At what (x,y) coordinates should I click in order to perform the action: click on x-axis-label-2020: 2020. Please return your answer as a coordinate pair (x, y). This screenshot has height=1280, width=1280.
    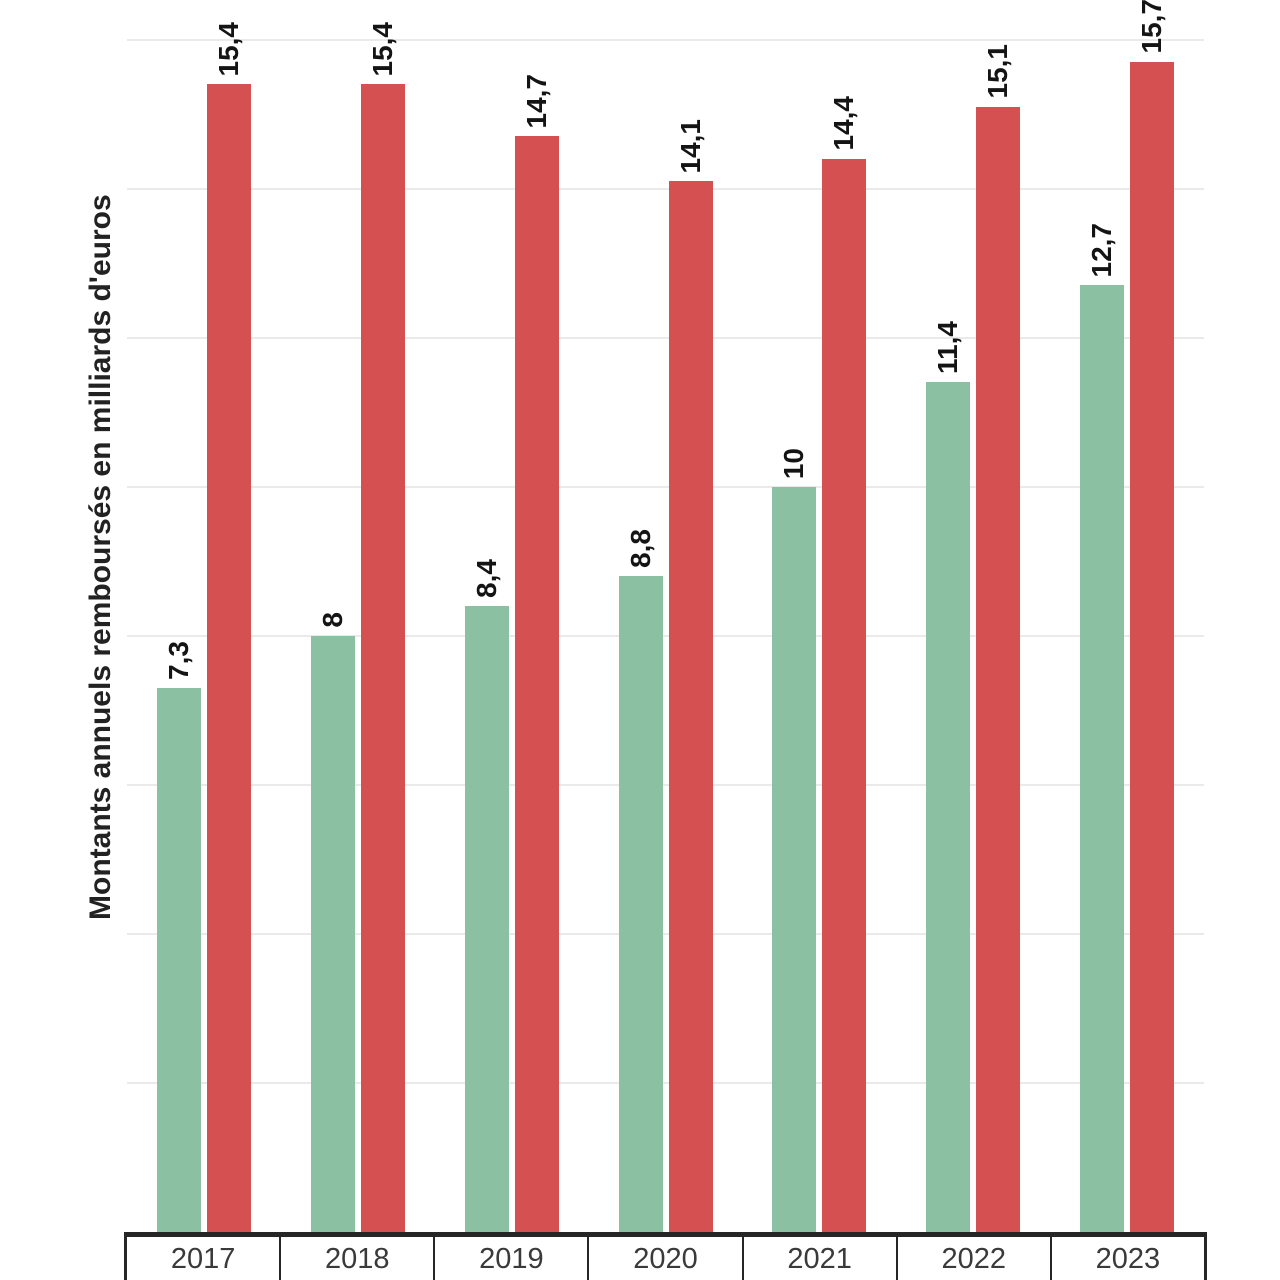
    Looking at the image, I should click on (664, 1258).